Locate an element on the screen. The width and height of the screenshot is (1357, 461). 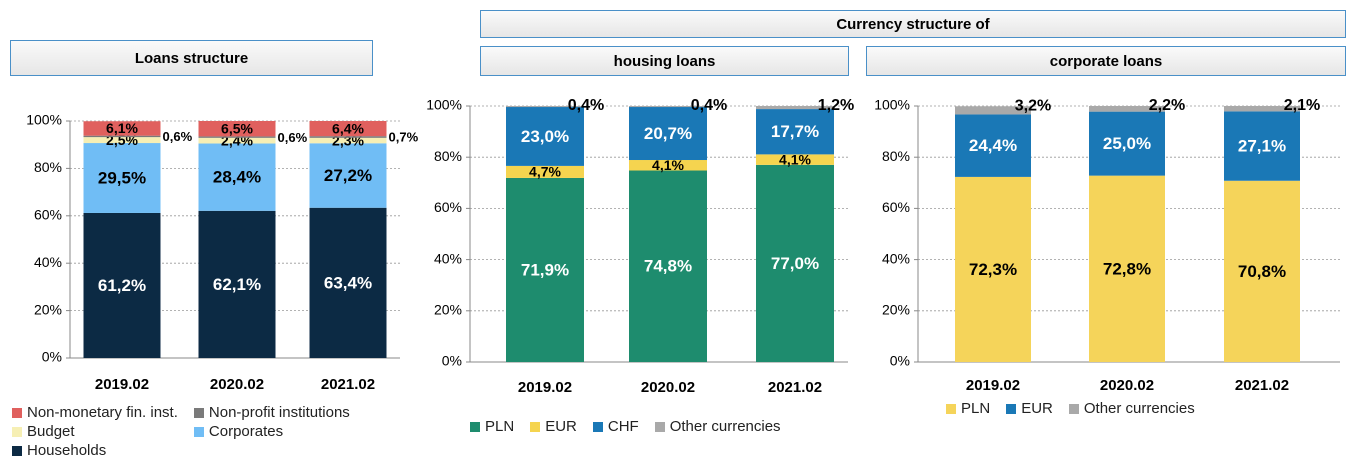
legend-label: Non-profit institutions is located at coordinates (279, 412).